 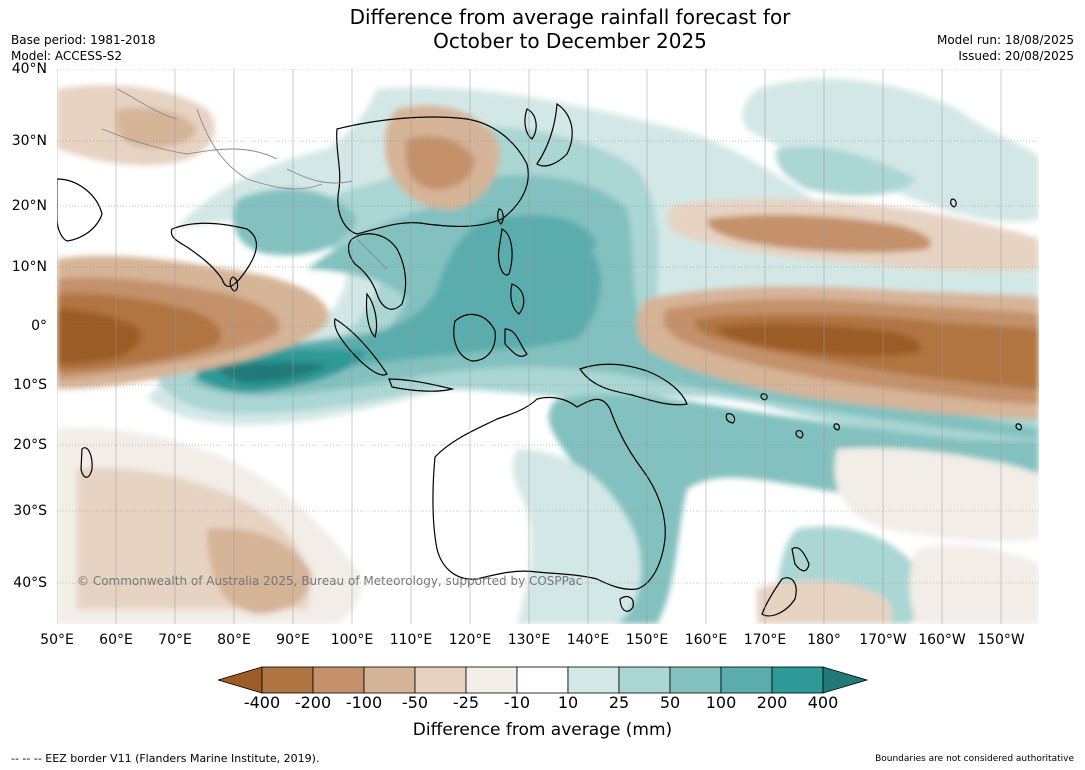 I want to click on latitude-label: 40°N, so click(x=29, y=69).